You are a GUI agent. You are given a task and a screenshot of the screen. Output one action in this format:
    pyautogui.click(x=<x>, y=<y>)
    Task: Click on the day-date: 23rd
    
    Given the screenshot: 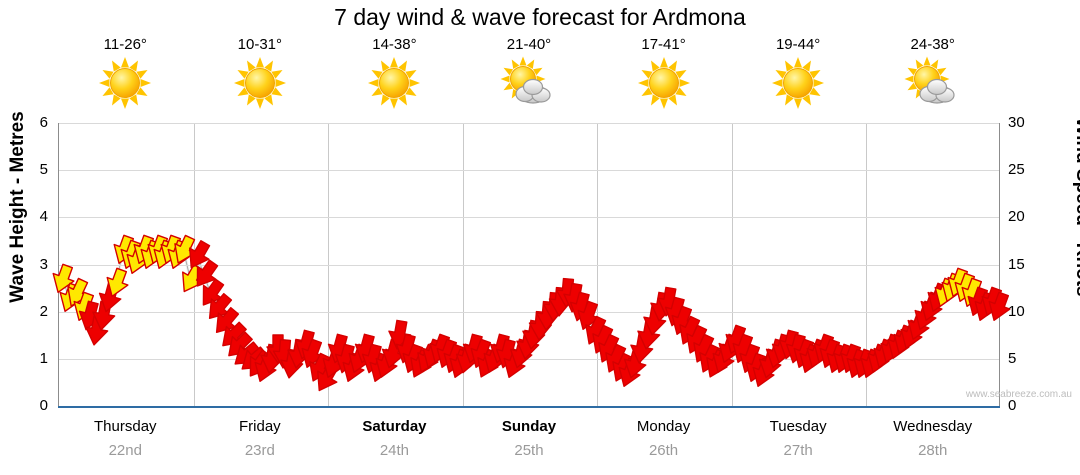 What is the action you would take?
    pyautogui.click(x=259, y=450)
    